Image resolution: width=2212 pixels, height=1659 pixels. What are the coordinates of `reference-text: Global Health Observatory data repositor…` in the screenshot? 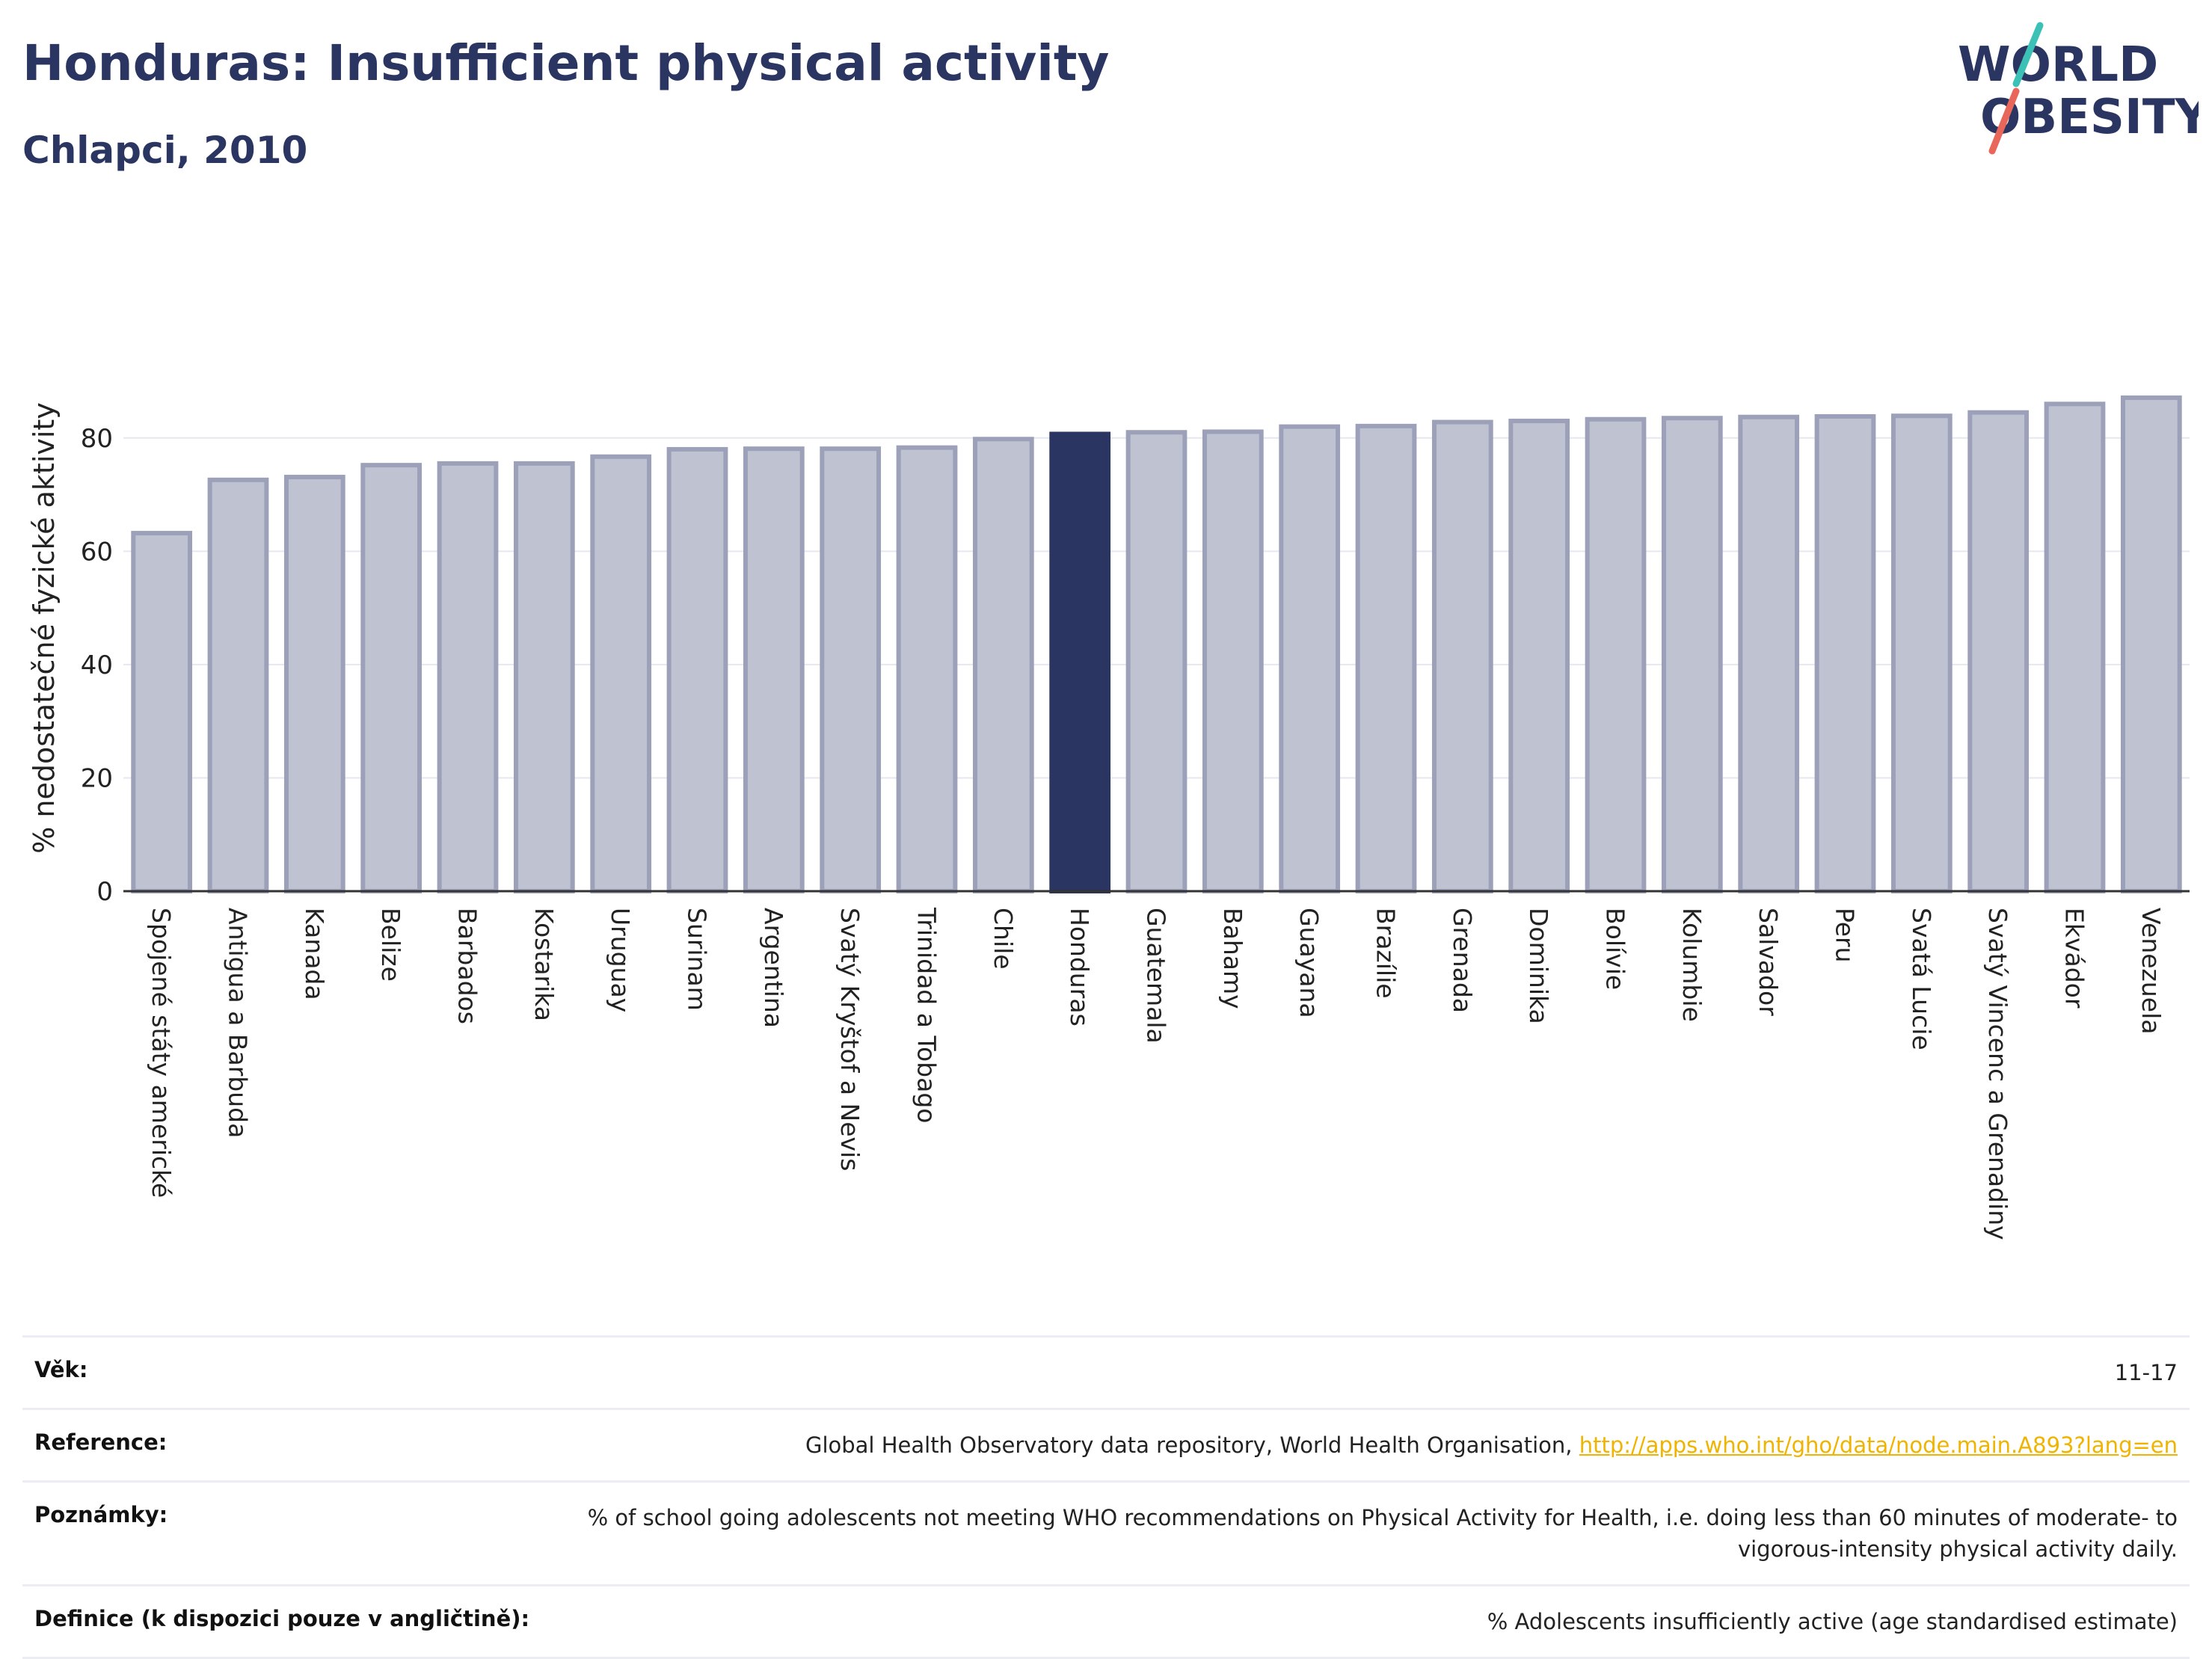 It's located at (1192, 1445).